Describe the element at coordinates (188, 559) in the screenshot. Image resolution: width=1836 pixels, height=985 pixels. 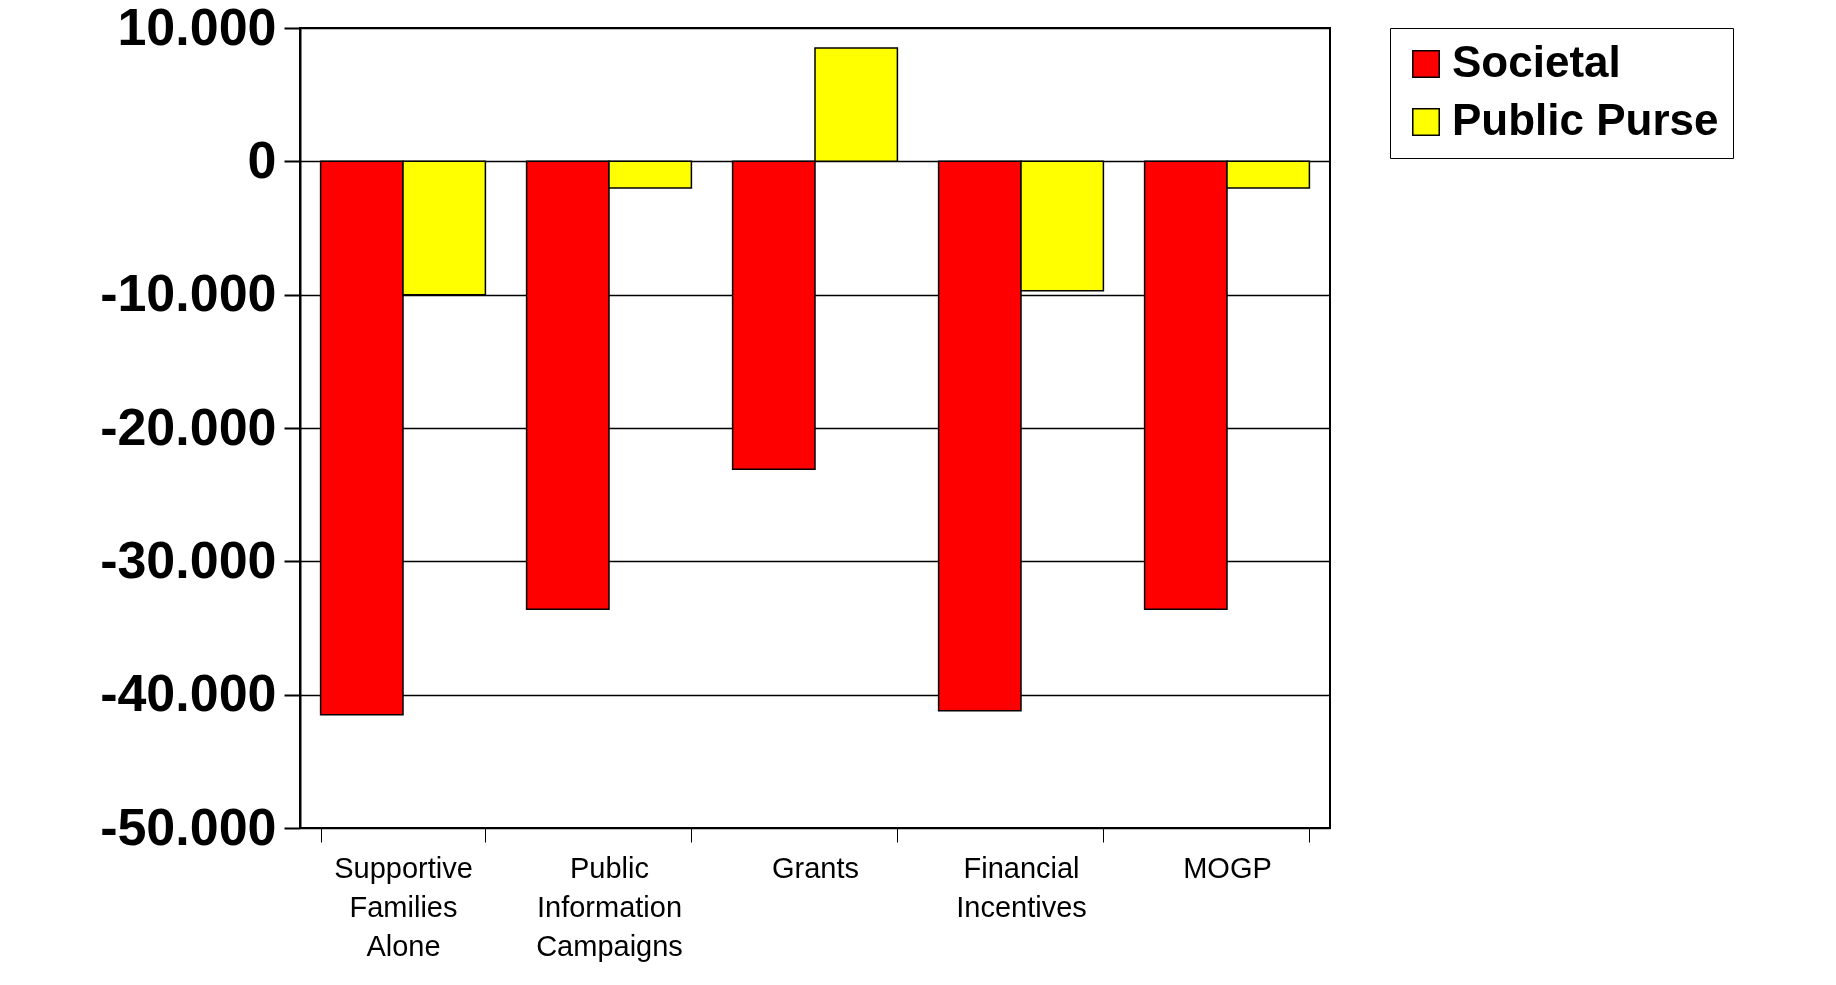
I see `y-tick-label: -30.000` at that location.